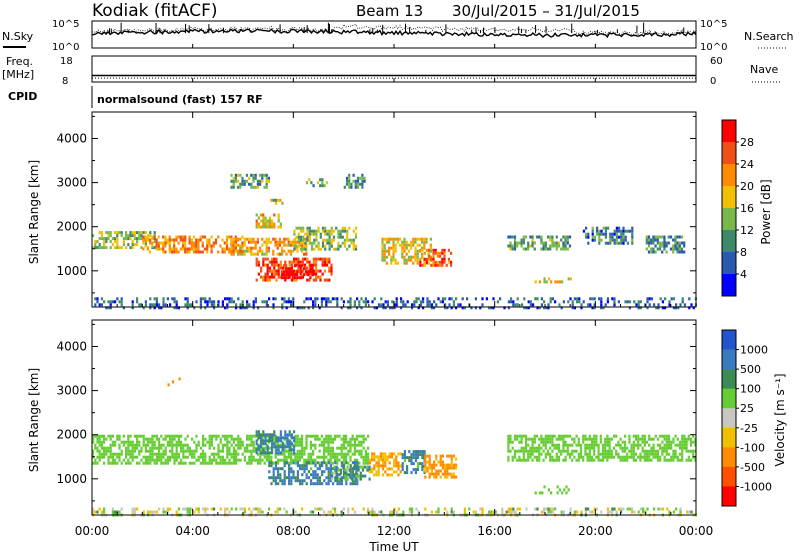 The width and height of the screenshot is (800, 558). What do you see at coordinates (19, 61) in the screenshot?
I see `freq-label: Freq.` at bounding box center [19, 61].